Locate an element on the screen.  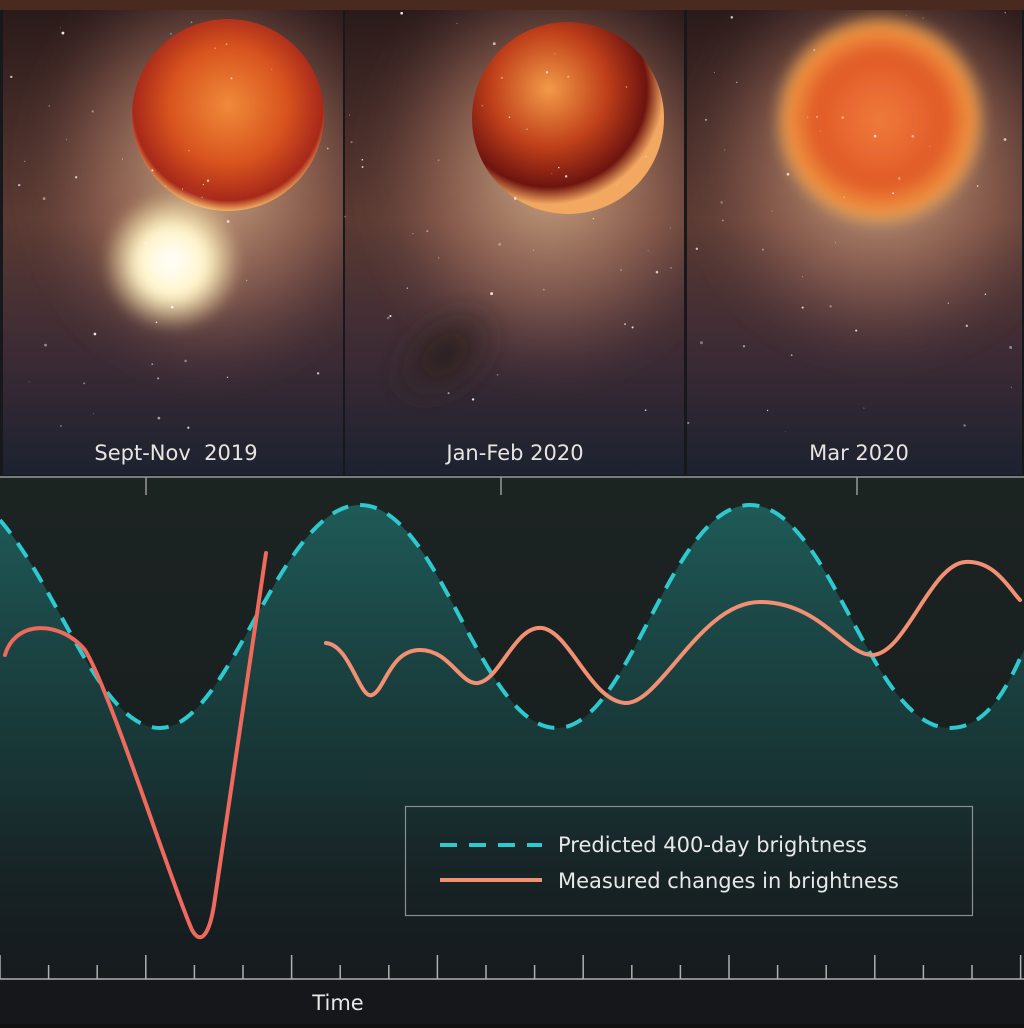
panel-label: Jan-Feb 2020 is located at coordinates (513, 453).